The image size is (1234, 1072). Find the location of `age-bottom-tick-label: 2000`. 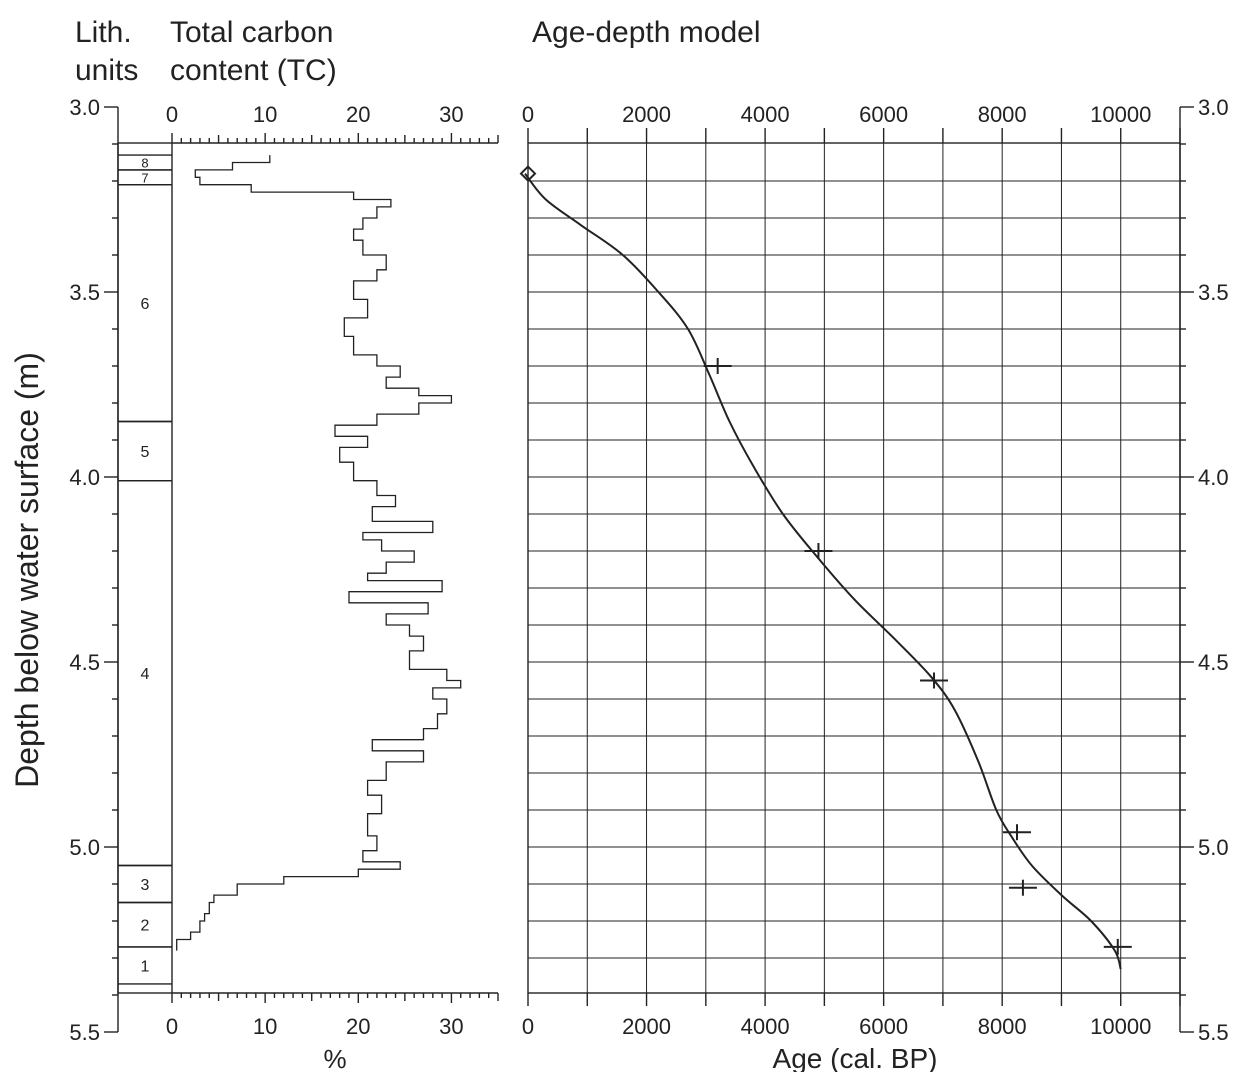

age-bottom-tick-label: 2000 is located at coordinates (646, 1026).